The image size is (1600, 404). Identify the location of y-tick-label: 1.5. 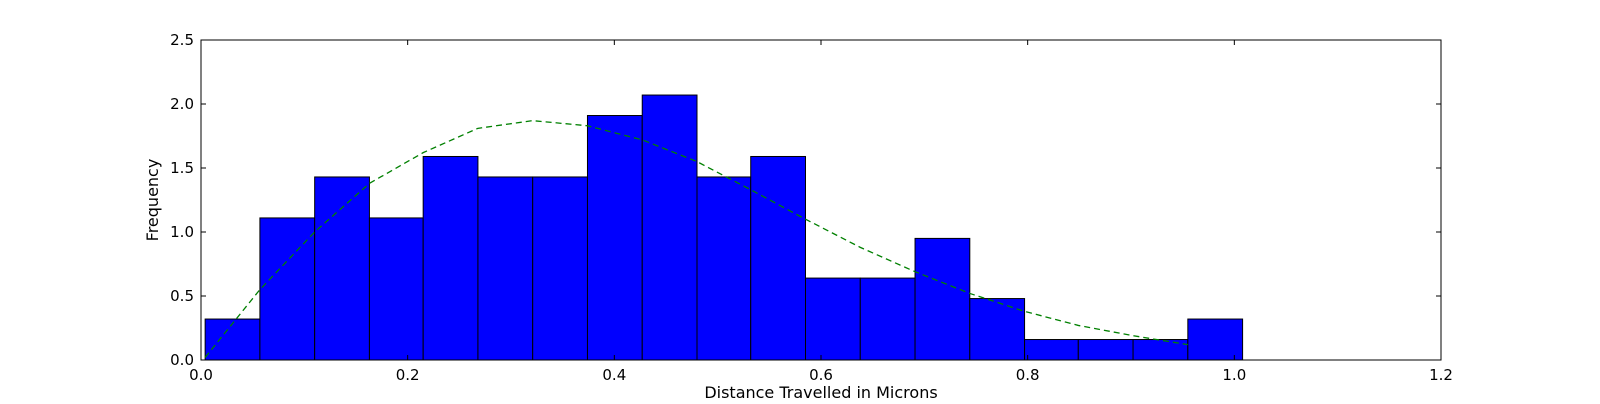
(182, 168).